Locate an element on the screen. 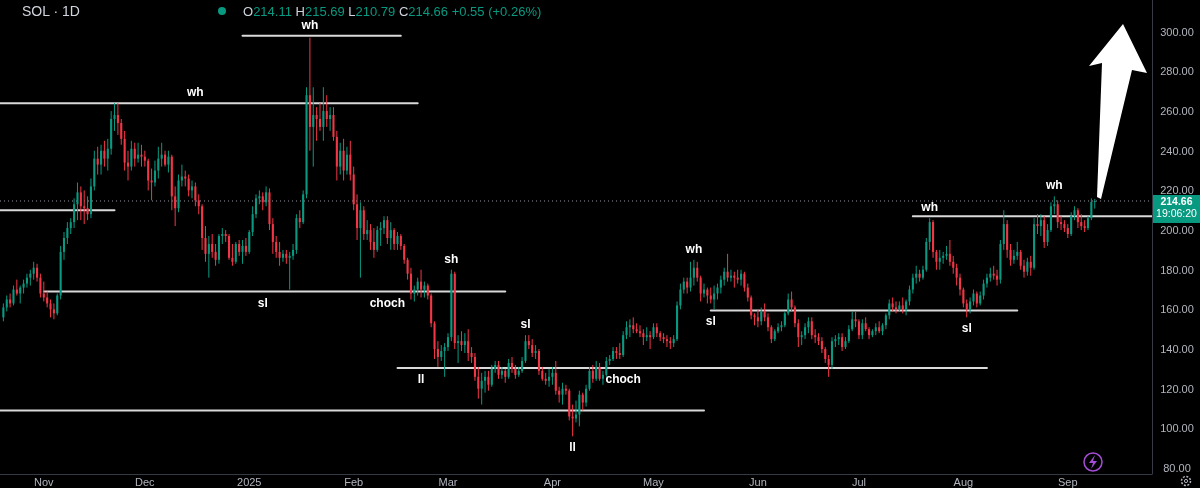  text: 19:06:20 is located at coordinates (1177, 212).